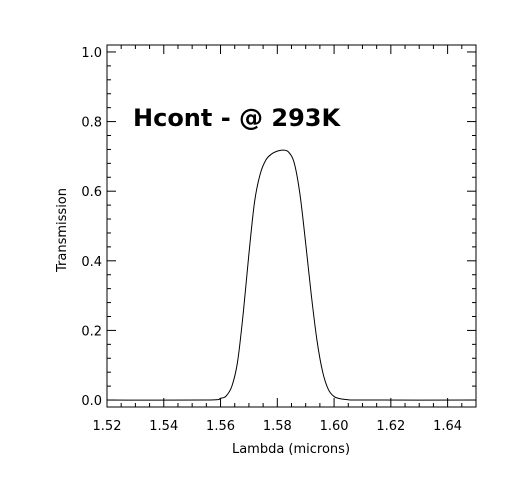 The width and height of the screenshot is (530, 500). Describe the element at coordinates (291, 449) in the screenshot. I see `x-axis-label: Lambda (microns)` at that location.